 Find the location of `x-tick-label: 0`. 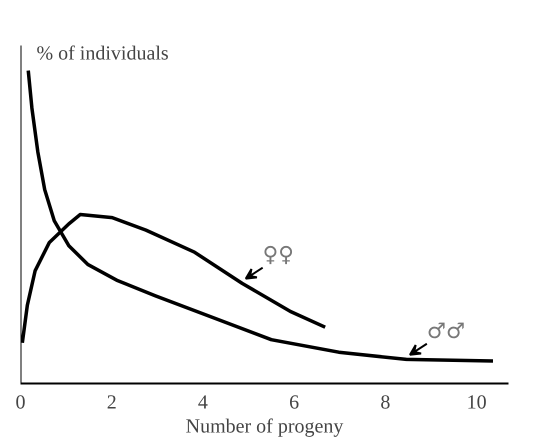

x-tick-label: 0 is located at coordinates (21, 403).